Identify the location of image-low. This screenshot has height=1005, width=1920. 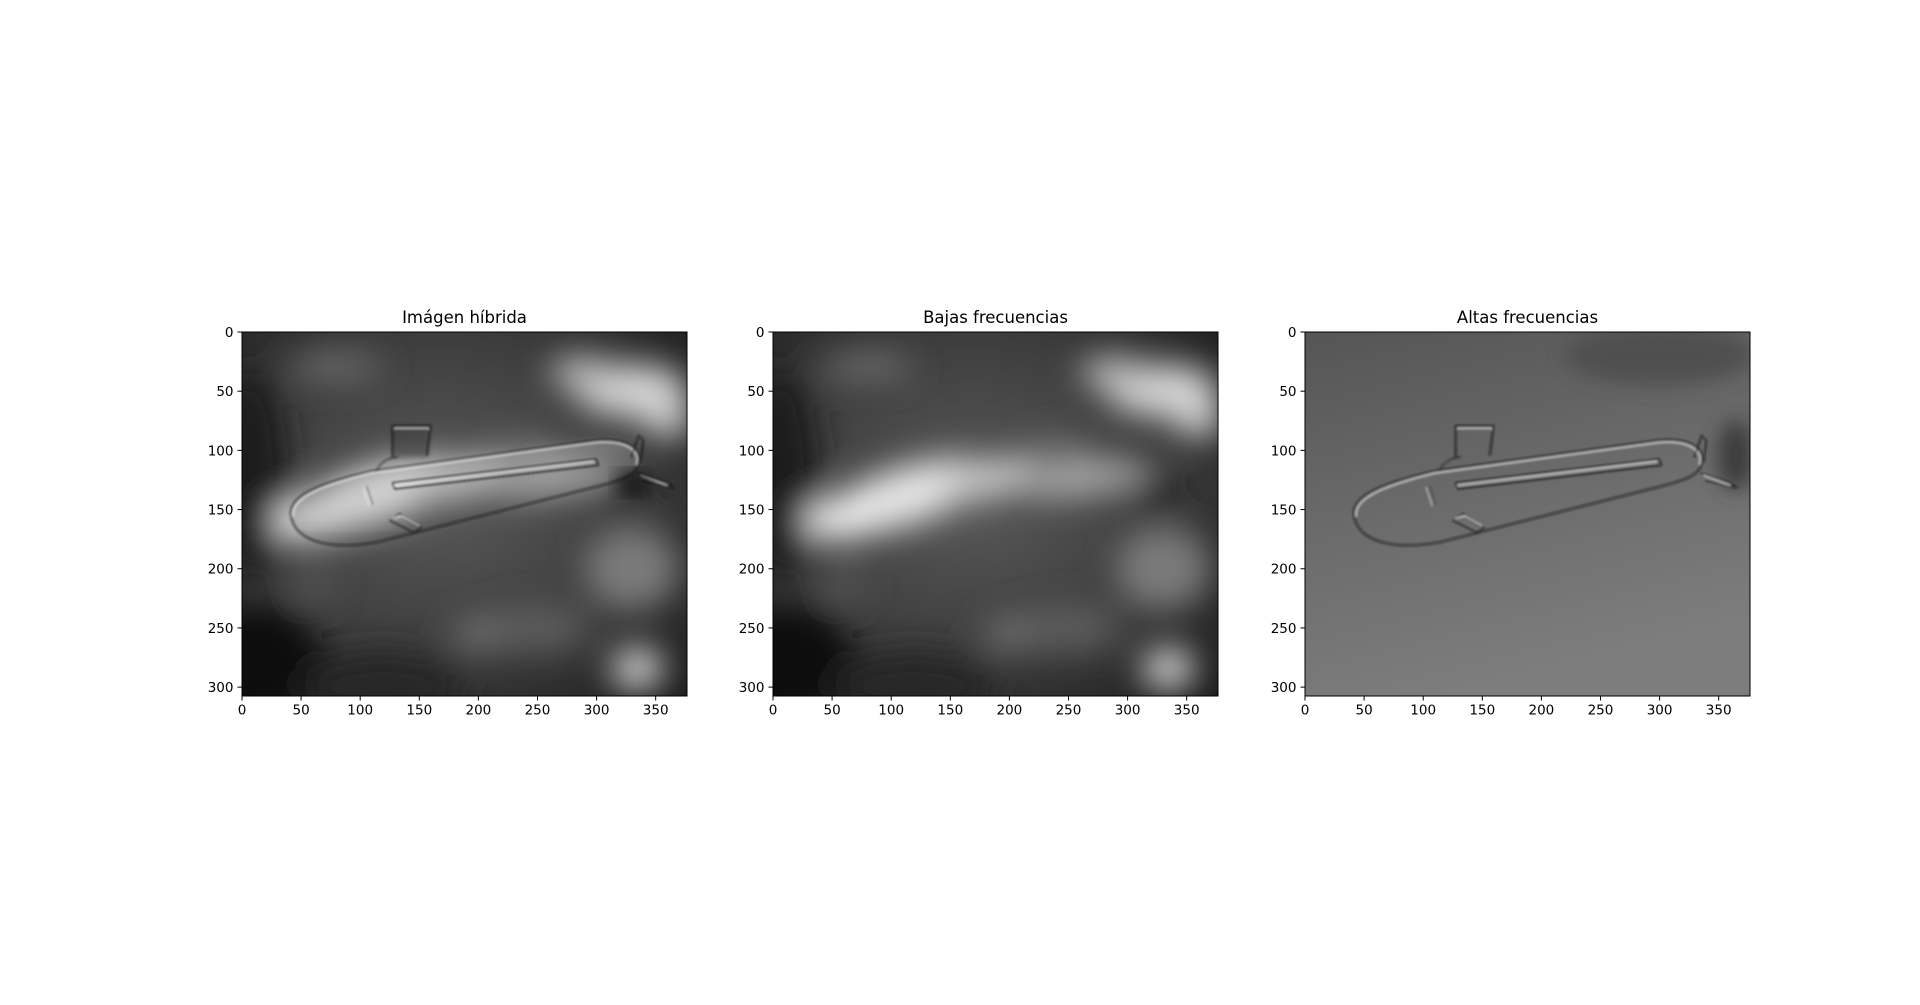
(968, 526).